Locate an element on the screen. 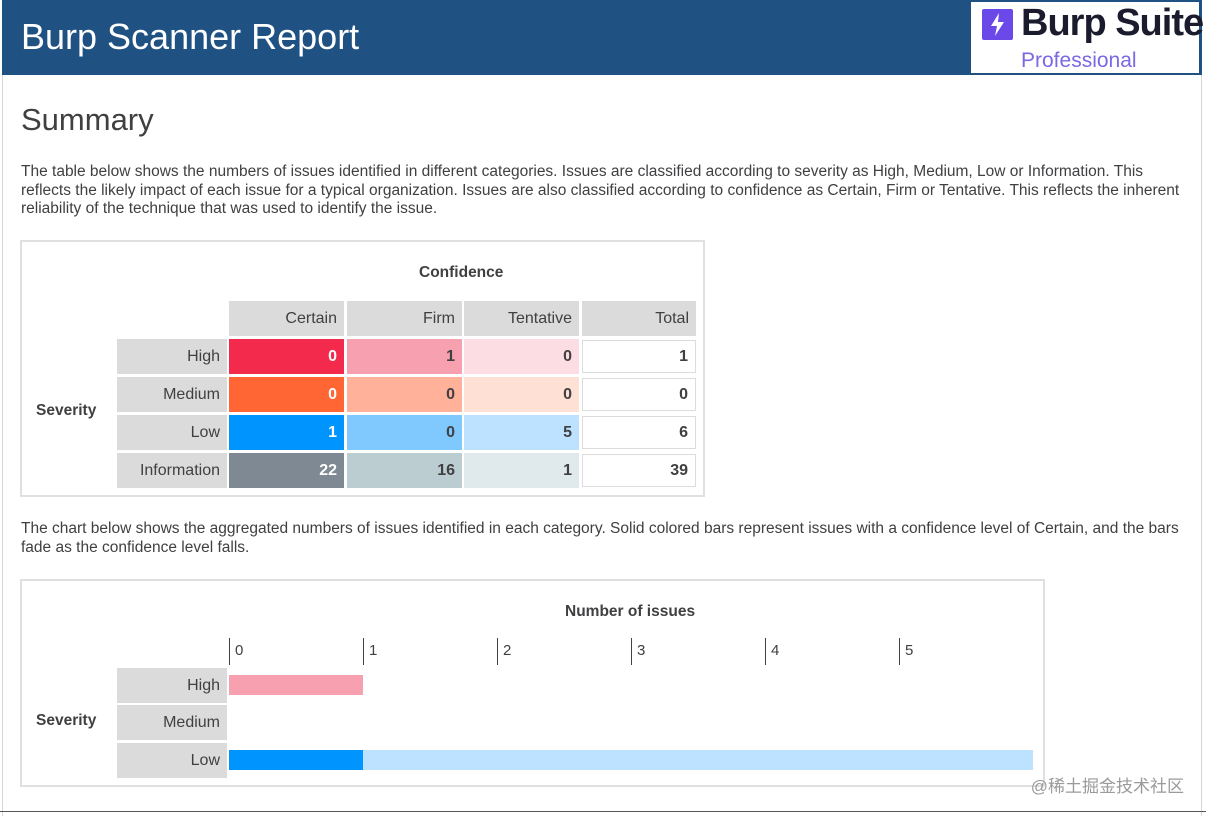  x-tick-label-4: 4 is located at coordinates (775, 650).